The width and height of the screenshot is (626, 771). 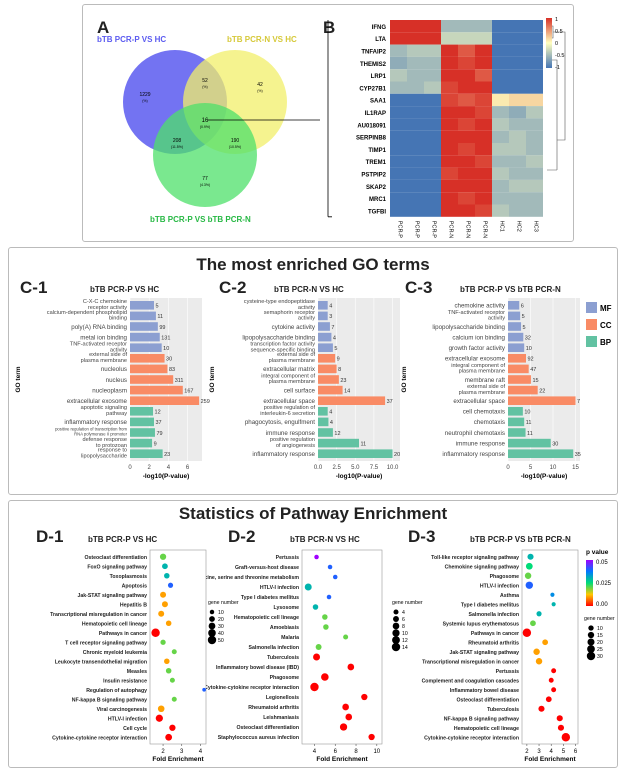 I want to click on bar-data-label: 11, so click(x=160, y=317).